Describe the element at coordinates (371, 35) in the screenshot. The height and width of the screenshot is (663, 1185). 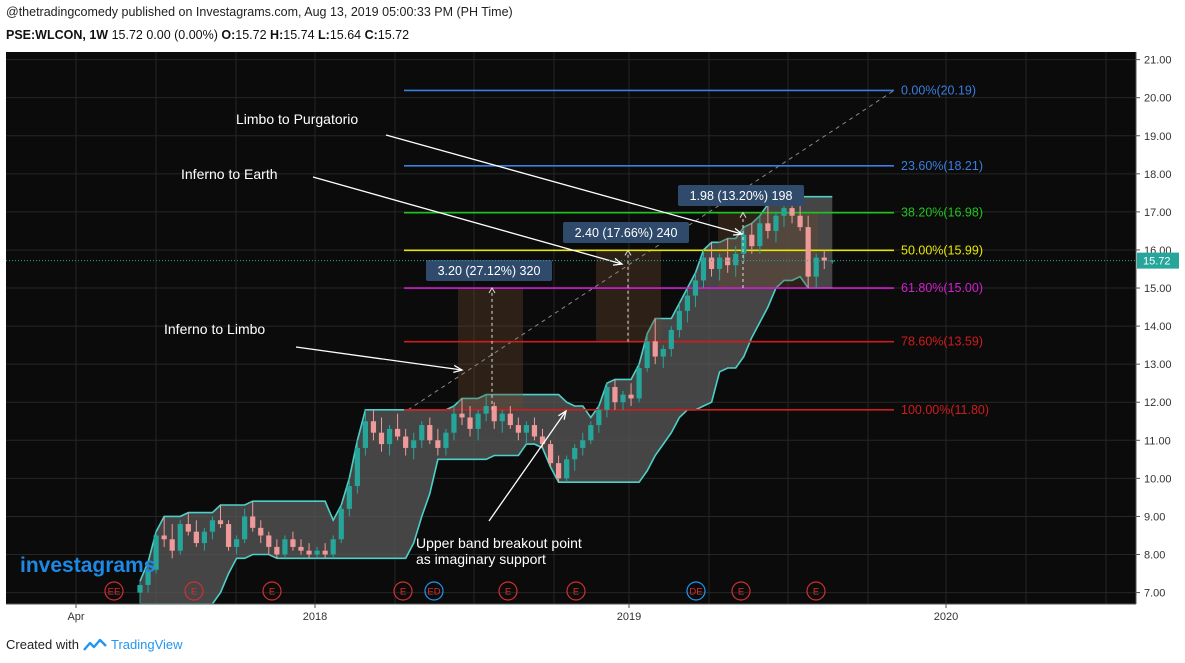
I see `close-label: C:` at that location.